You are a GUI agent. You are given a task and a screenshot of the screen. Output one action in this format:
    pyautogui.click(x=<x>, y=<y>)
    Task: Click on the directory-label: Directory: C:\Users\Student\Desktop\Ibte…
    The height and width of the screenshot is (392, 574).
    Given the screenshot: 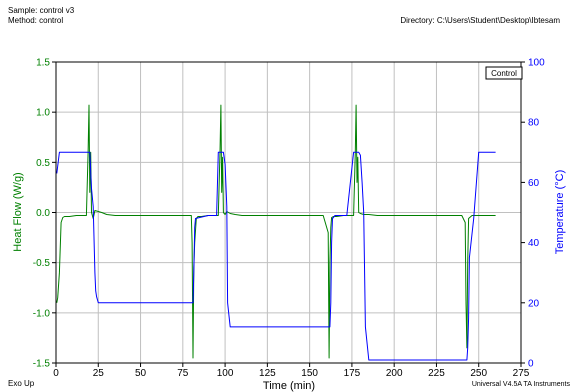 What is the action you would take?
    pyautogui.click(x=480, y=20)
    